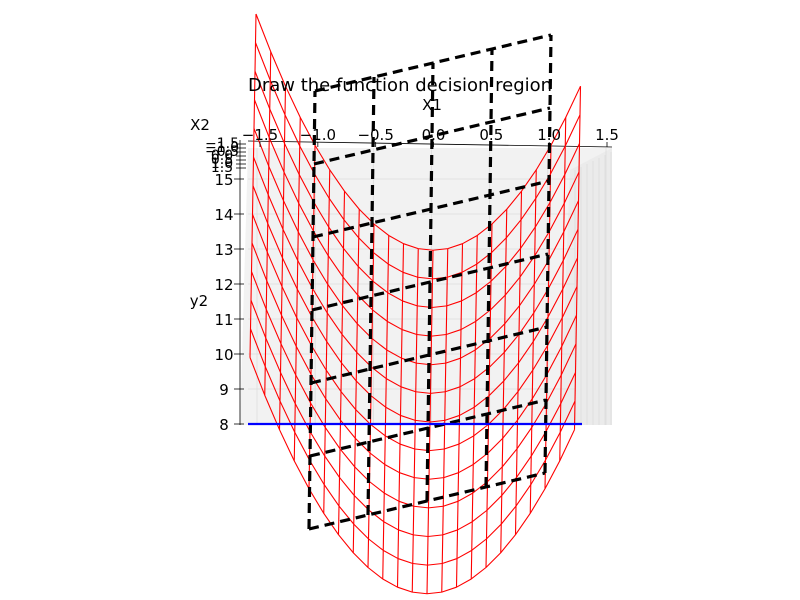 The width and height of the screenshot is (800, 600). What do you see at coordinates (222, 168) in the screenshot?
I see `x2-tick-label-6: 1.5` at bounding box center [222, 168].